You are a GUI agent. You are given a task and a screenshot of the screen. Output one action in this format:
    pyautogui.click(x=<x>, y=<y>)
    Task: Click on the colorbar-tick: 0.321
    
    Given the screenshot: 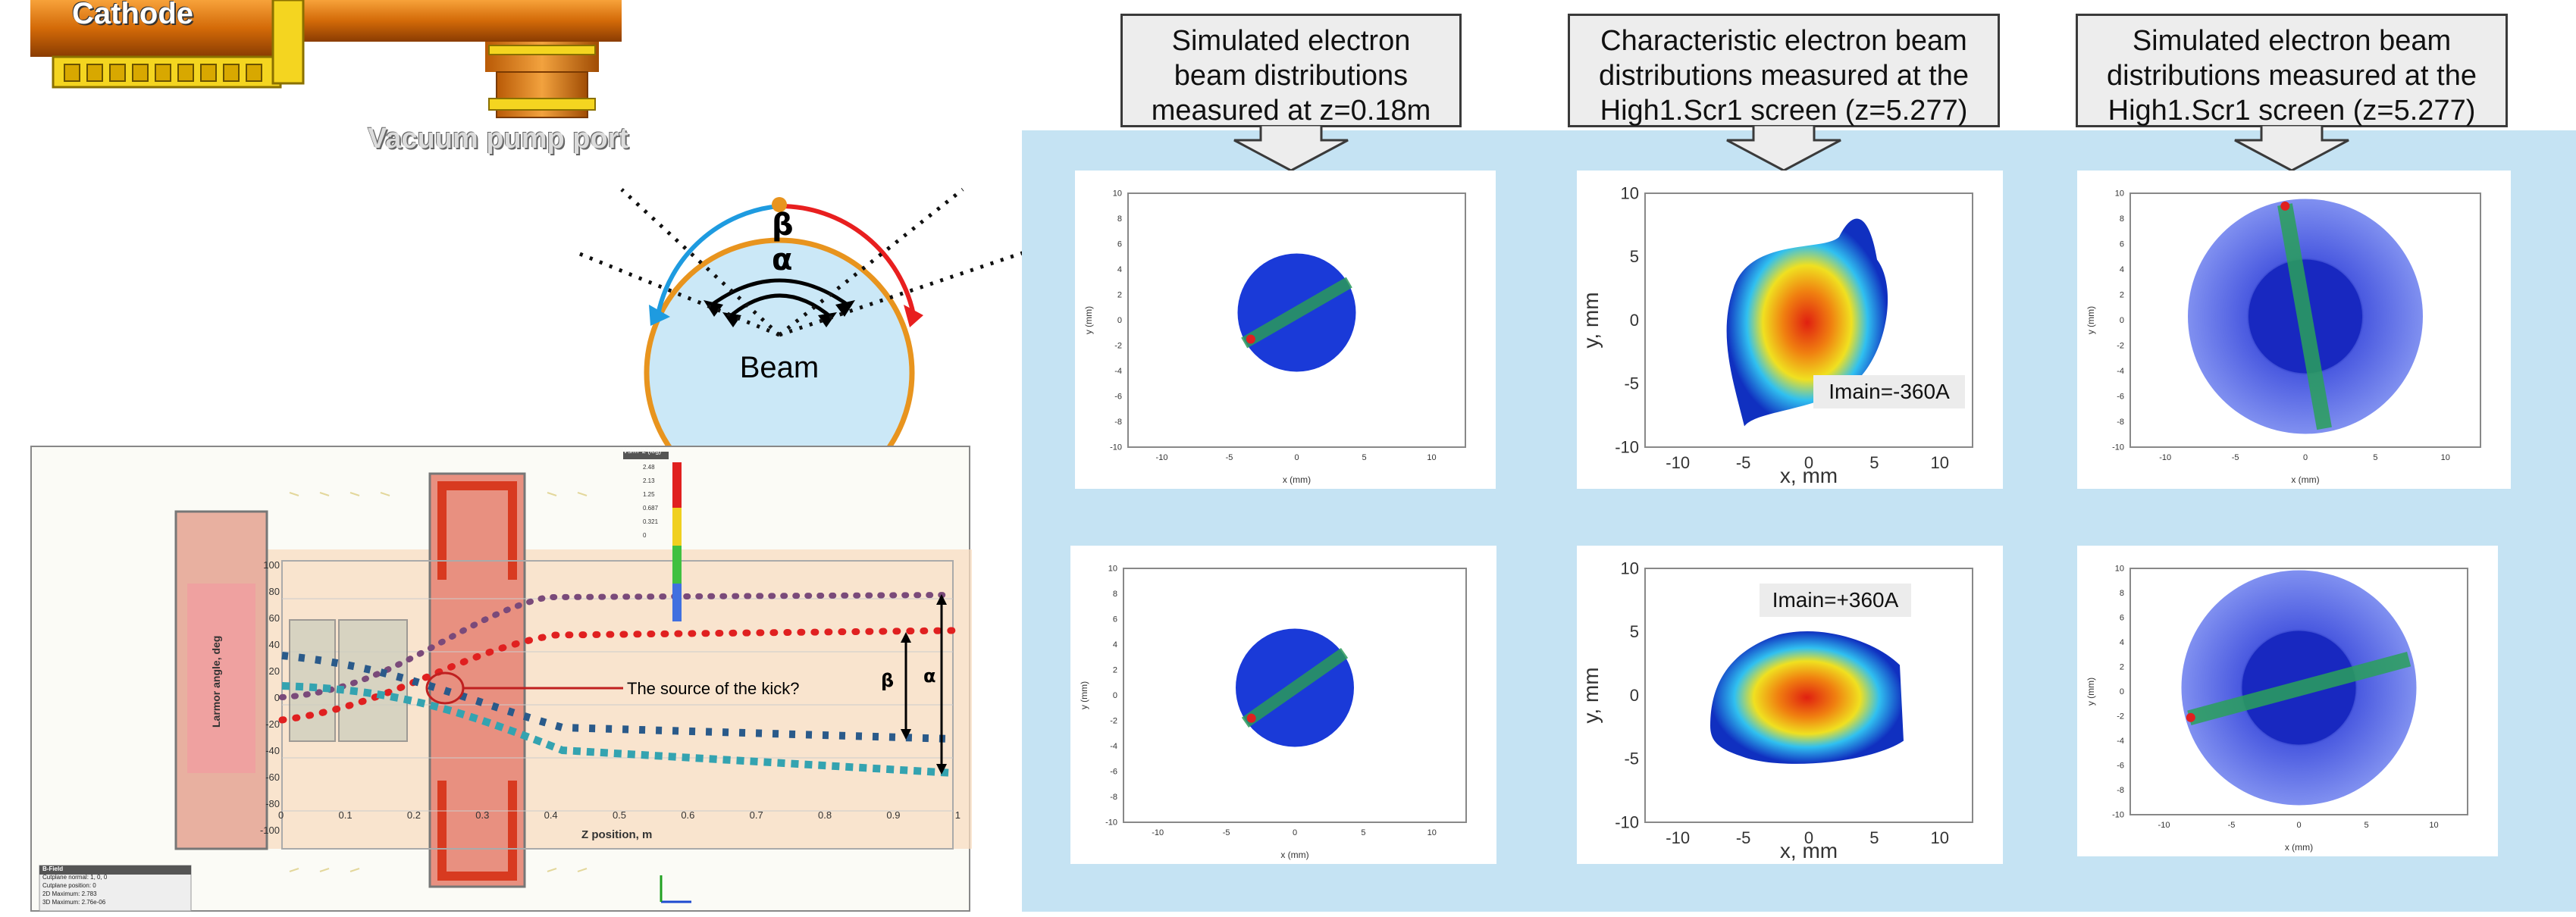 What is the action you would take?
    pyautogui.click(x=651, y=522)
    